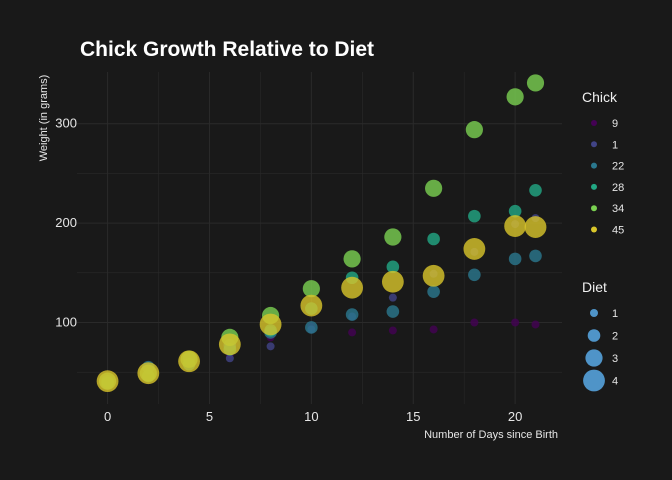 This screenshot has height=480, width=672. Describe the element at coordinates (618, 231) in the screenshot. I see `color-legend-label: 45` at that location.